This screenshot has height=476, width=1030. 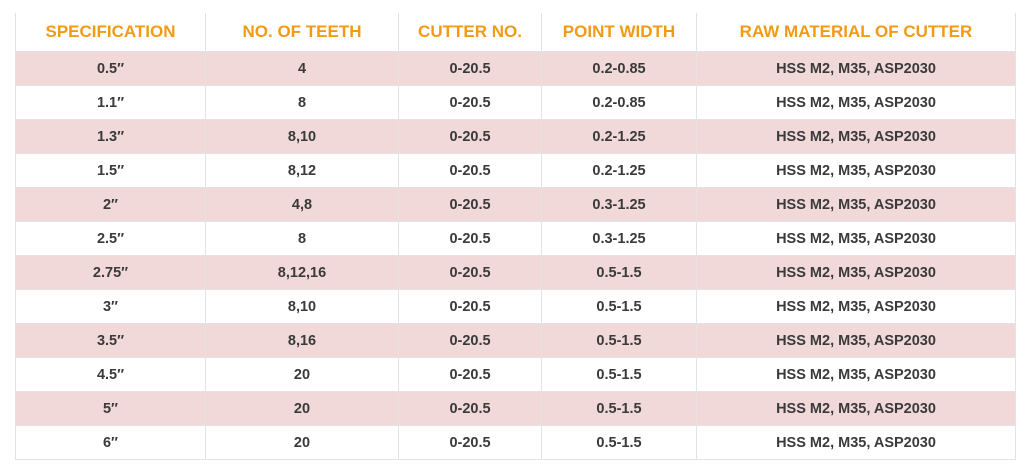 I want to click on specification-cell: 3″, so click(x=110, y=306).